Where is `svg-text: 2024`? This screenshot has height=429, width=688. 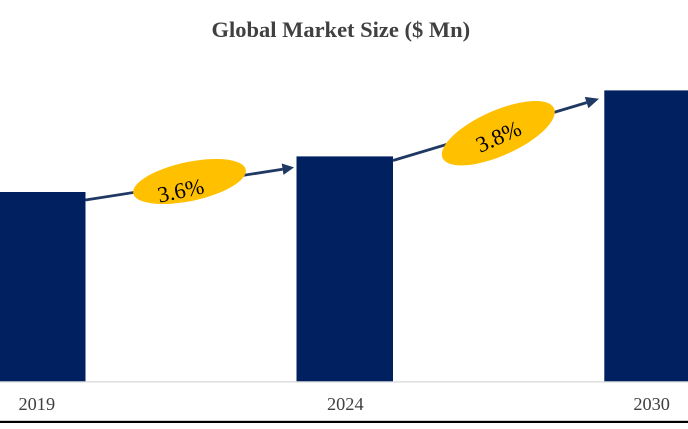 svg-text: 2024 is located at coordinates (345, 404).